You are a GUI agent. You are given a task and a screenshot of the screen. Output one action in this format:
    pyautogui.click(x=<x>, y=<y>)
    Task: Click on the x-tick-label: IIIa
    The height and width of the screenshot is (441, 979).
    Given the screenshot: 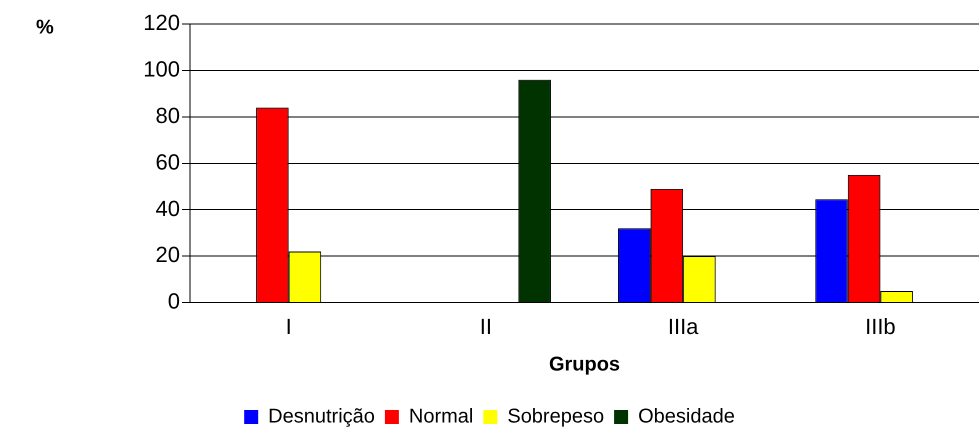 What is the action you would take?
    pyautogui.click(x=684, y=326)
    